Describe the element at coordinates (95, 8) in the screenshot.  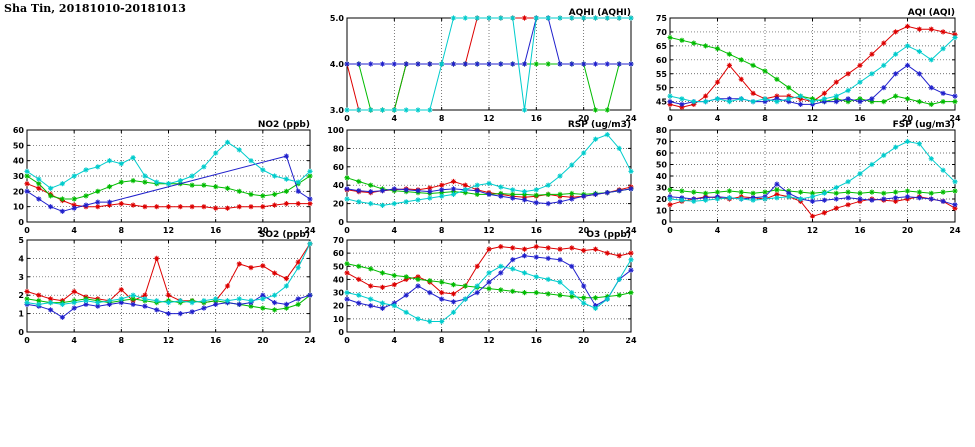
I see `page-title: Sha Tin, 20181010-20181013` at that location.